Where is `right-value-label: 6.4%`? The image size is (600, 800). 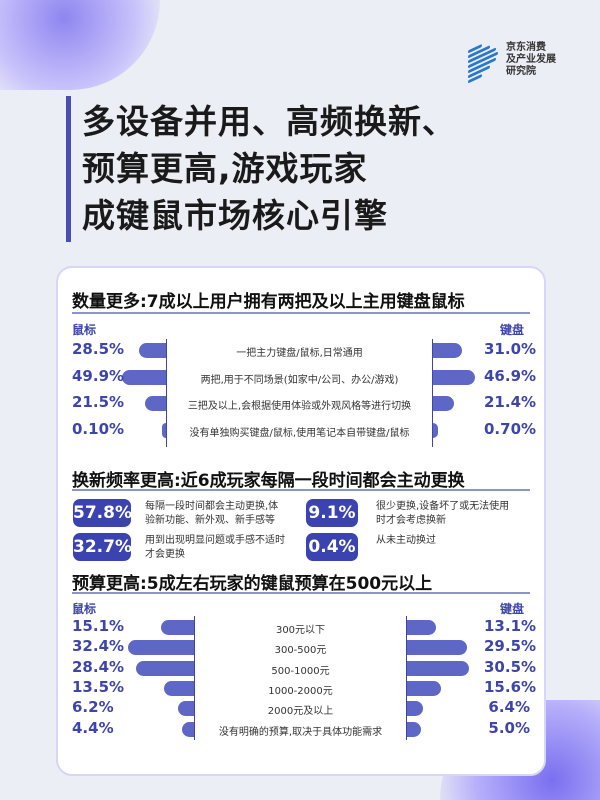 right-value-label: 6.4% is located at coordinates (509, 707).